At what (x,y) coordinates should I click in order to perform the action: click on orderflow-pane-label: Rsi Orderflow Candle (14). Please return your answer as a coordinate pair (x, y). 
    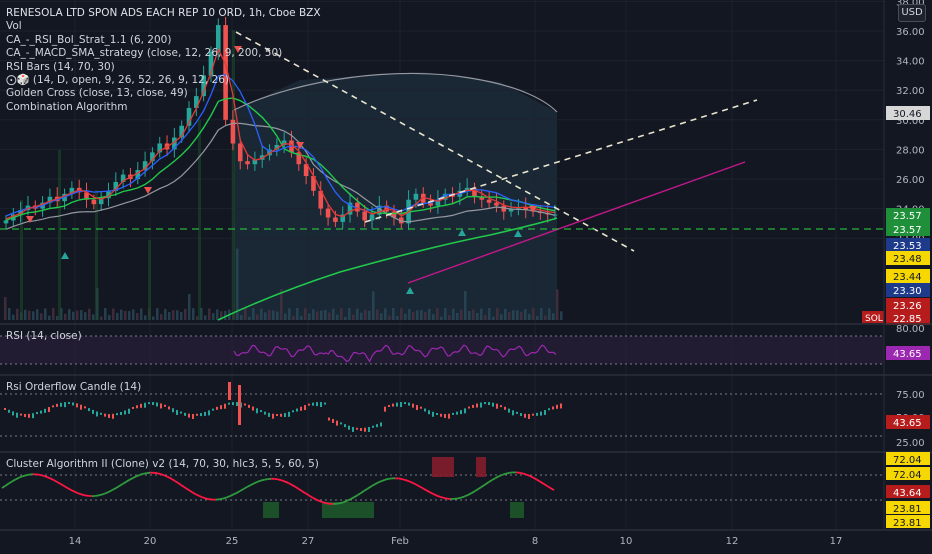
    Looking at the image, I should click on (73, 387).